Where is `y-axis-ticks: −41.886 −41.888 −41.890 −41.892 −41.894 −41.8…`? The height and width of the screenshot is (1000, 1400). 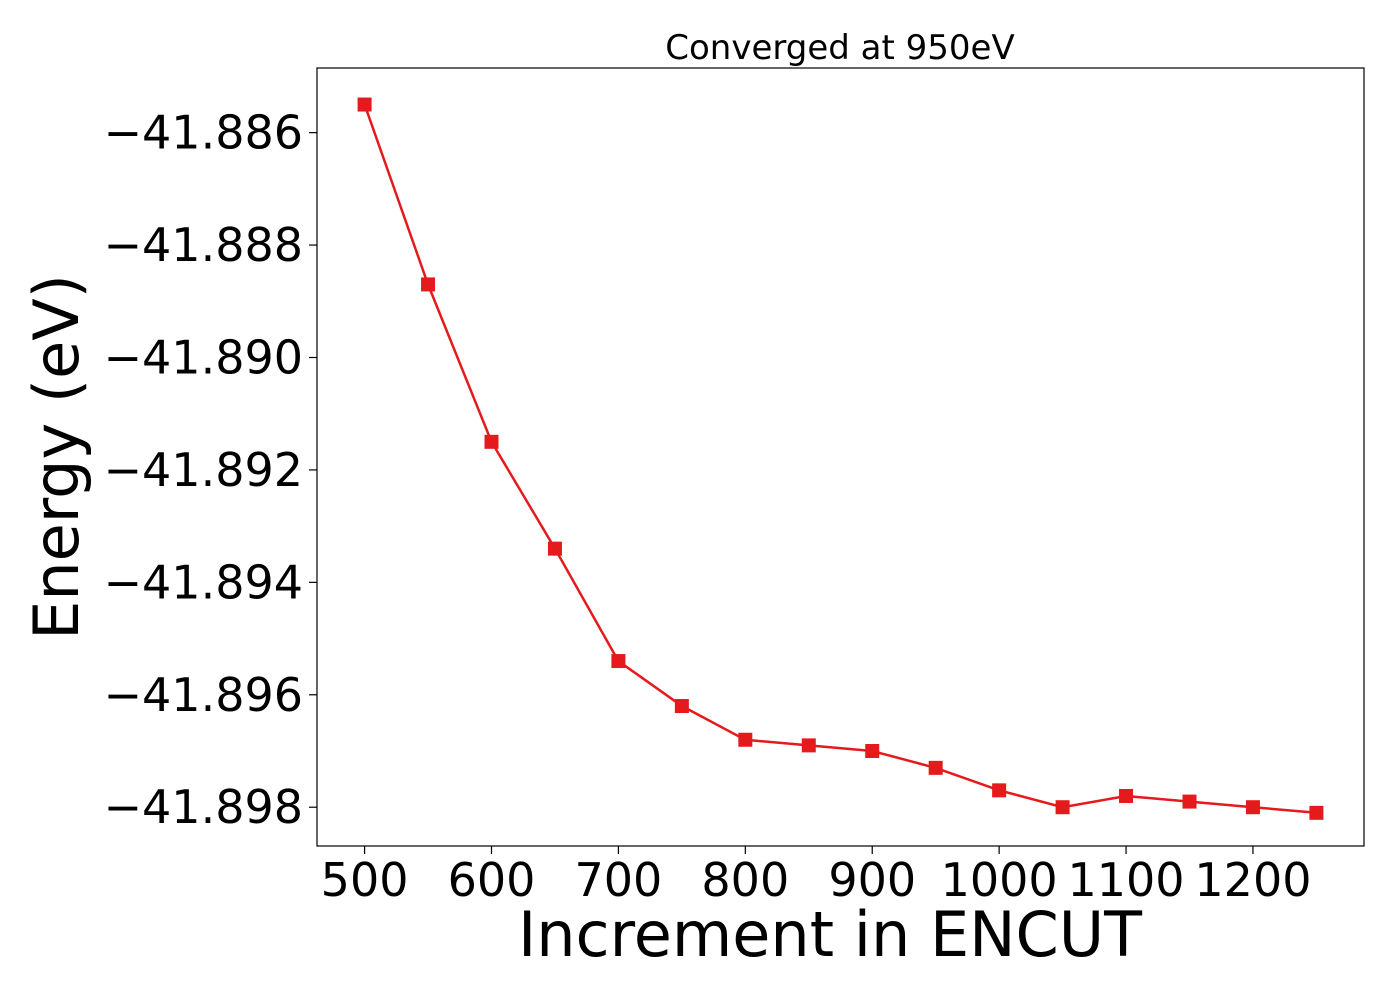
y-axis-ticks: −41.886 −41.888 −41.890 −41.892 −41.894 −41.8… is located at coordinates (210, 470).